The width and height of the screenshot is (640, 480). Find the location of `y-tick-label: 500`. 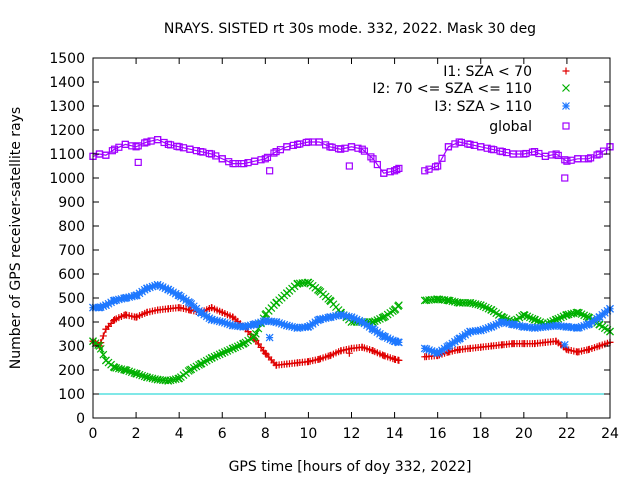

y-tick-label: 500 is located at coordinates (71, 299).